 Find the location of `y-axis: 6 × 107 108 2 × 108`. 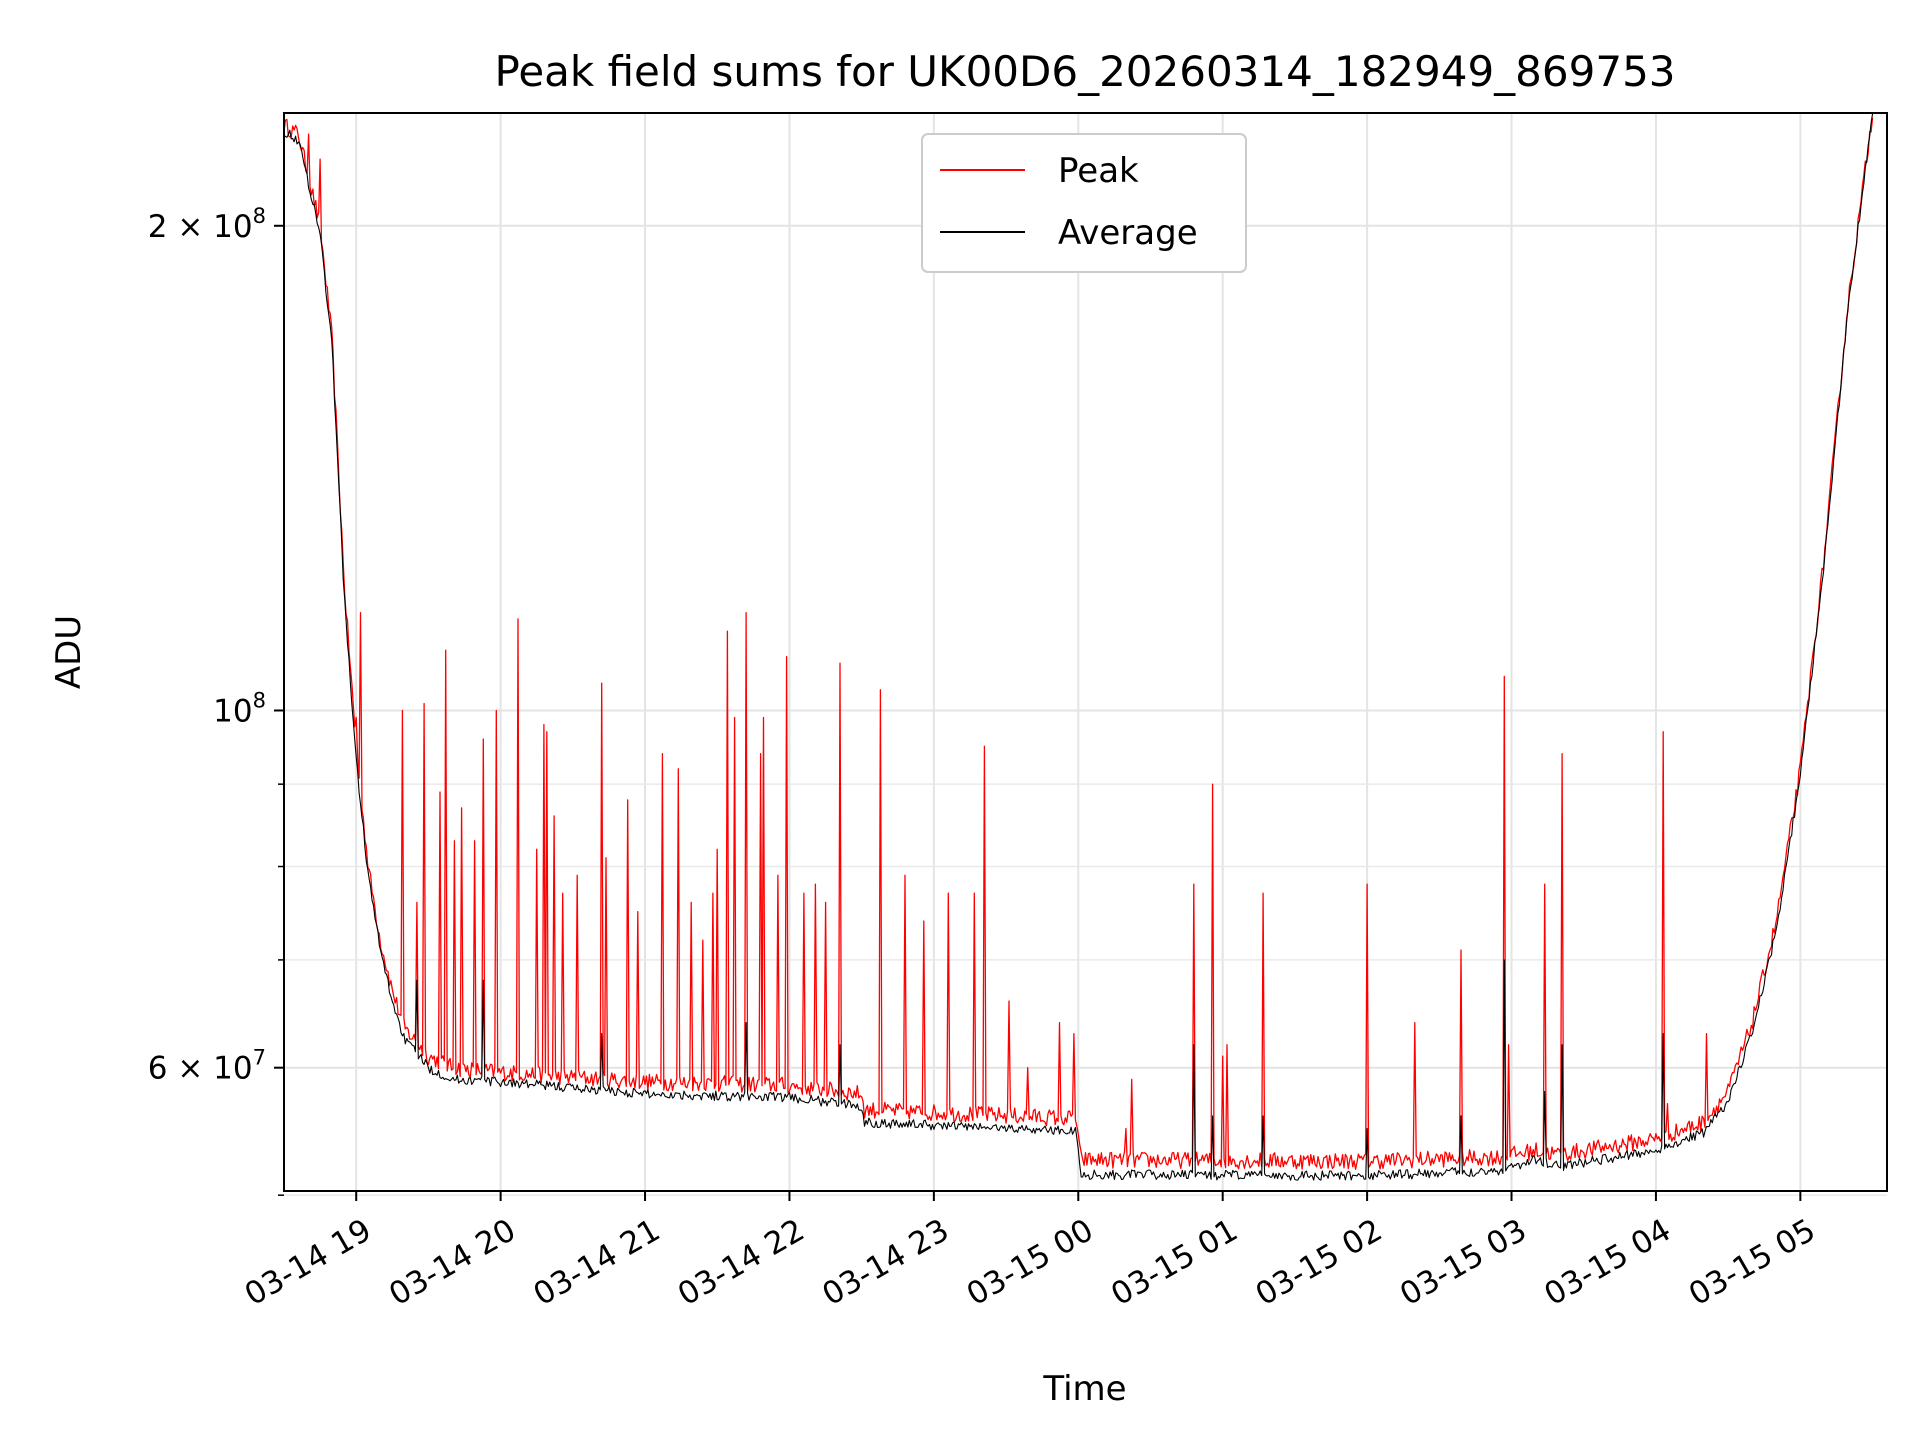

y-axis: 6 × 107 108 2 × 108 is located at coordinates (216, 700).